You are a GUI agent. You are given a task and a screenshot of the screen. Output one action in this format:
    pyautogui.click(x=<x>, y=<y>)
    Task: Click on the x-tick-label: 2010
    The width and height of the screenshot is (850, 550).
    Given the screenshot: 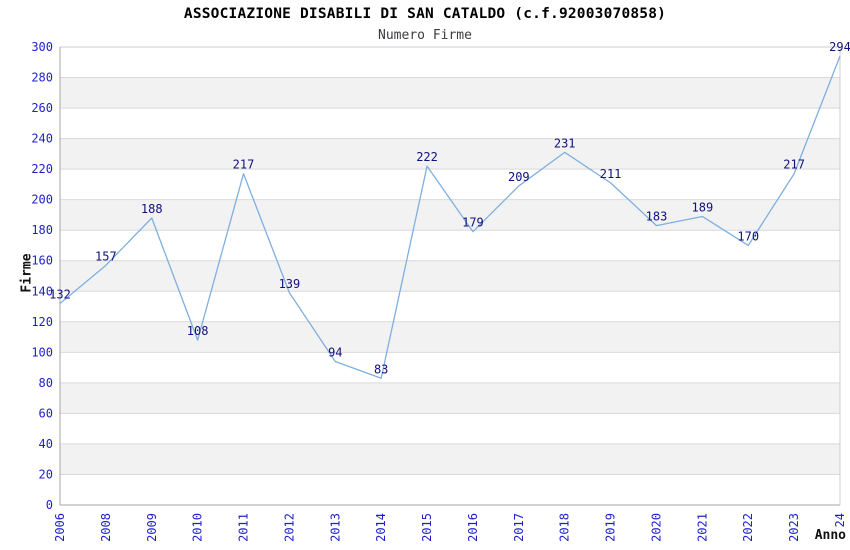 What is the action you would take?
    pyautogui.click(x=198, y=527)
    